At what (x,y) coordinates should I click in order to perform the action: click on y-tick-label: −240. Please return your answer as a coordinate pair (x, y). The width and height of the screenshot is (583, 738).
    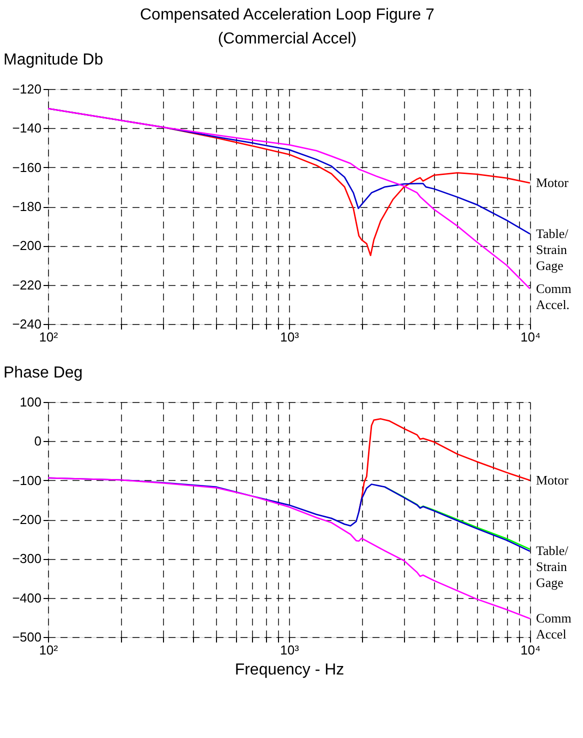
    Looking at the image, I should click on (27, 324).